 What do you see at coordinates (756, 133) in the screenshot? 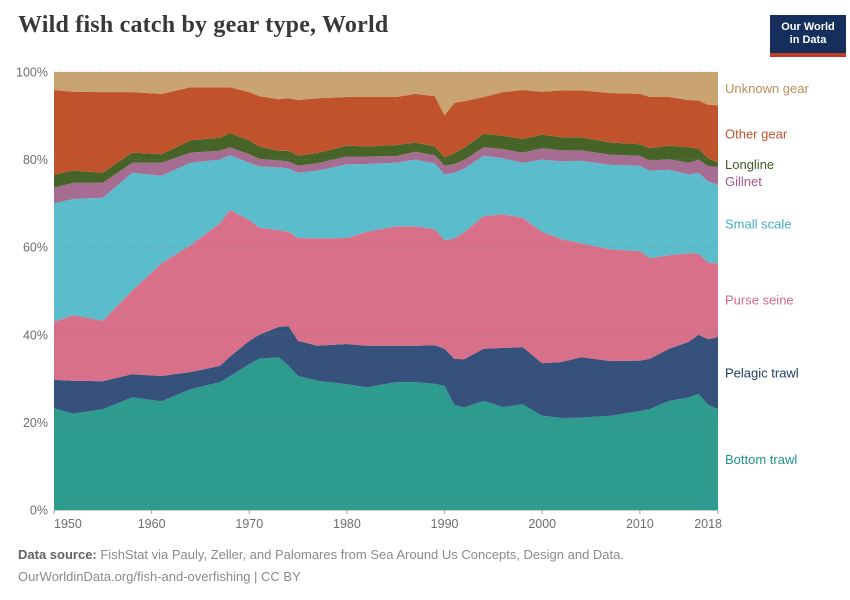
I see `legend-label-other-gear: Other gear` at bounding box center [756, 133].